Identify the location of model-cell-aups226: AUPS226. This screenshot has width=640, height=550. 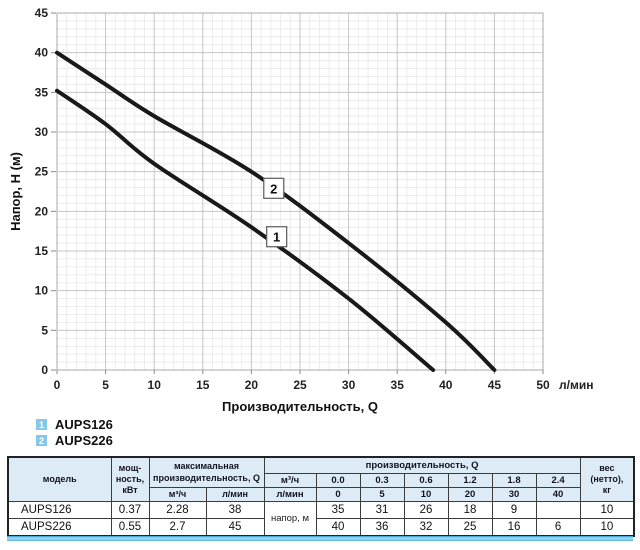
(59, 527).